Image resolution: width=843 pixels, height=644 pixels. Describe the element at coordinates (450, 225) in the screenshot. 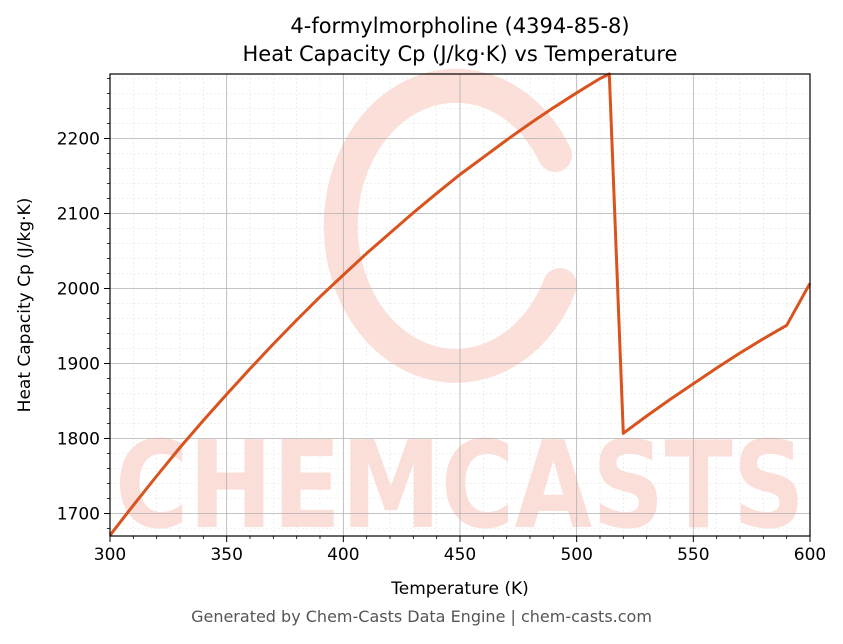

I see `watermark-logo-c` at that location.